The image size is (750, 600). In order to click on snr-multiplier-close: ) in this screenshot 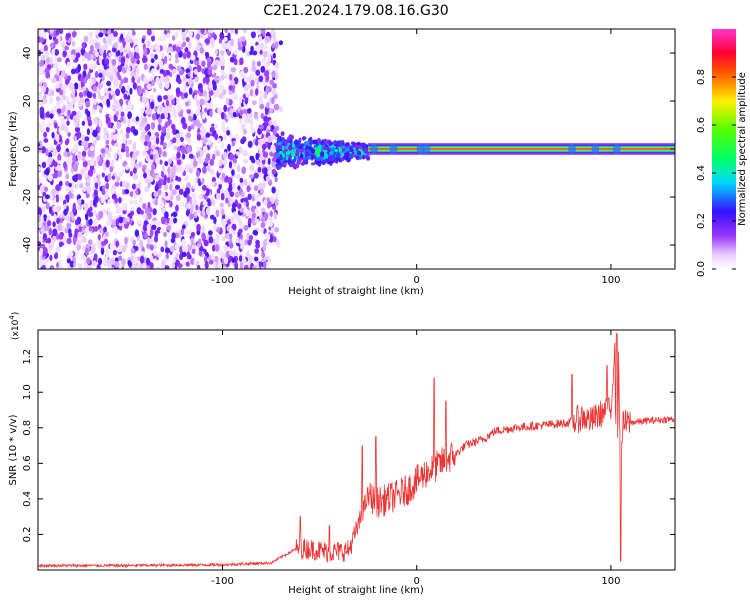, I will do `click(16, 314)`.